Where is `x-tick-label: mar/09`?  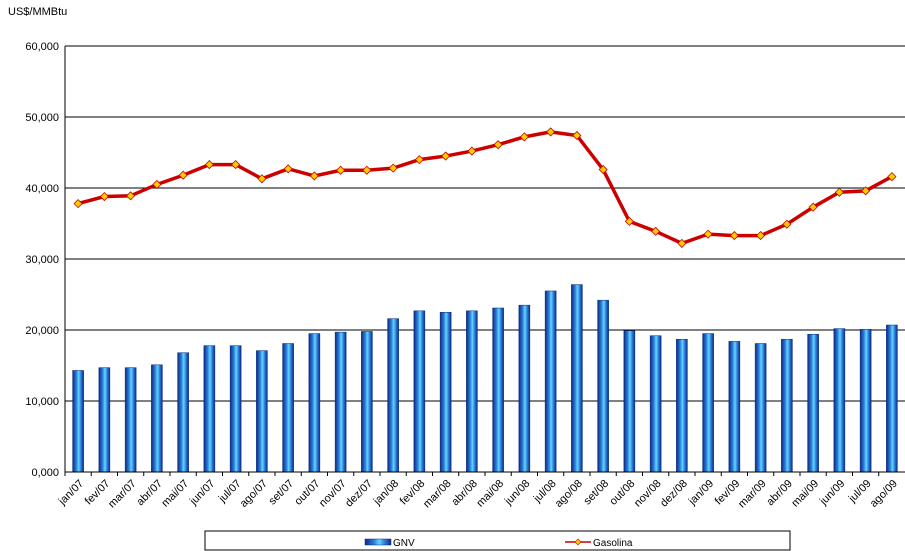 x-tick-label: mar/09 is located at coordinates (752, 494).